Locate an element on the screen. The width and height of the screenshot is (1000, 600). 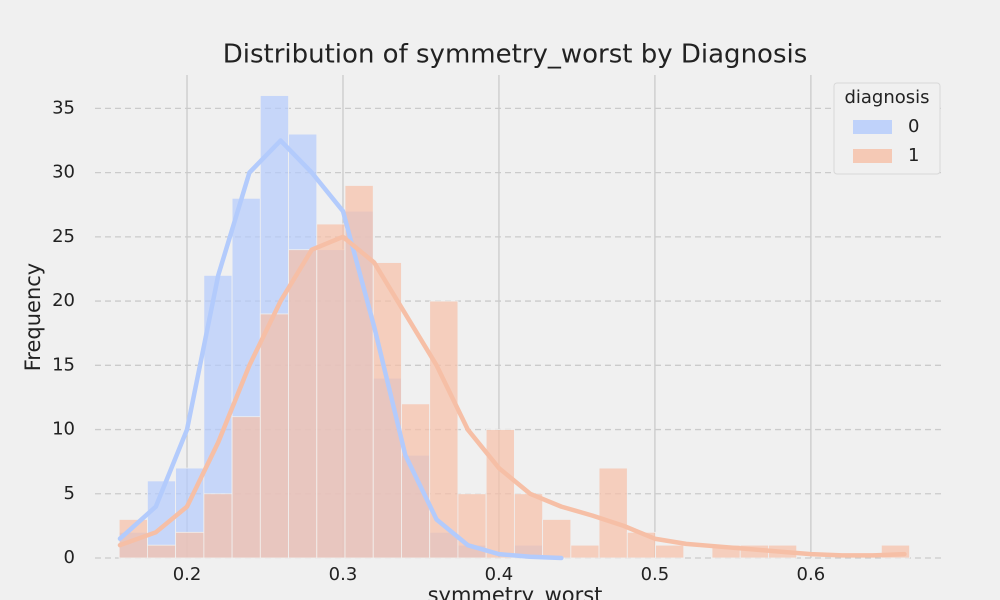
x-tick-label: 0.3 is located at coordinates (343, 574).